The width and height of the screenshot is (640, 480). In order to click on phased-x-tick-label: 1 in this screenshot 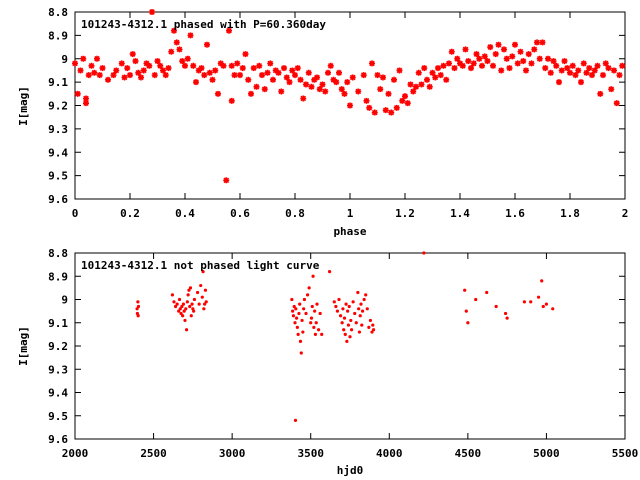, I will do `click(350, 213)`.